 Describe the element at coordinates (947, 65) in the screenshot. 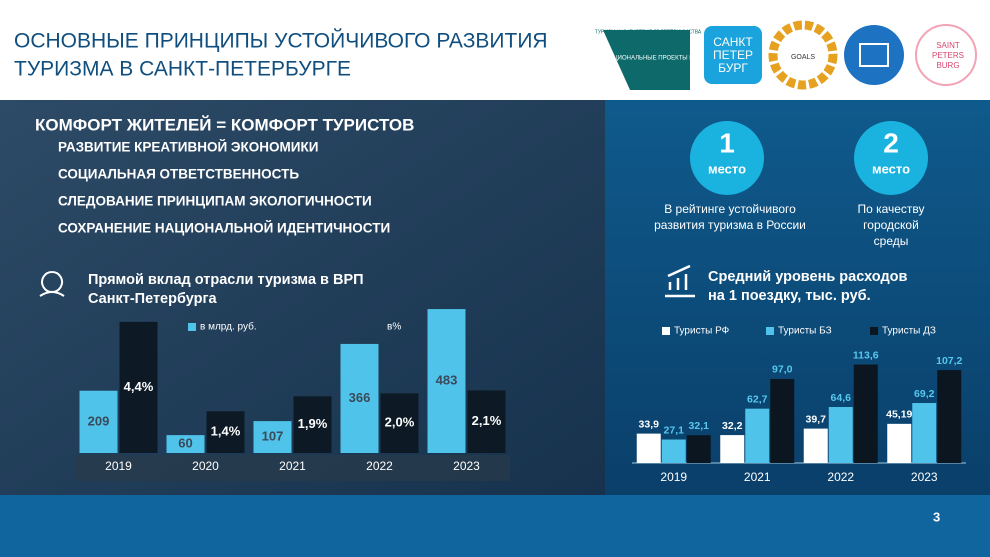

I see `logo-text: BURG` at that location.